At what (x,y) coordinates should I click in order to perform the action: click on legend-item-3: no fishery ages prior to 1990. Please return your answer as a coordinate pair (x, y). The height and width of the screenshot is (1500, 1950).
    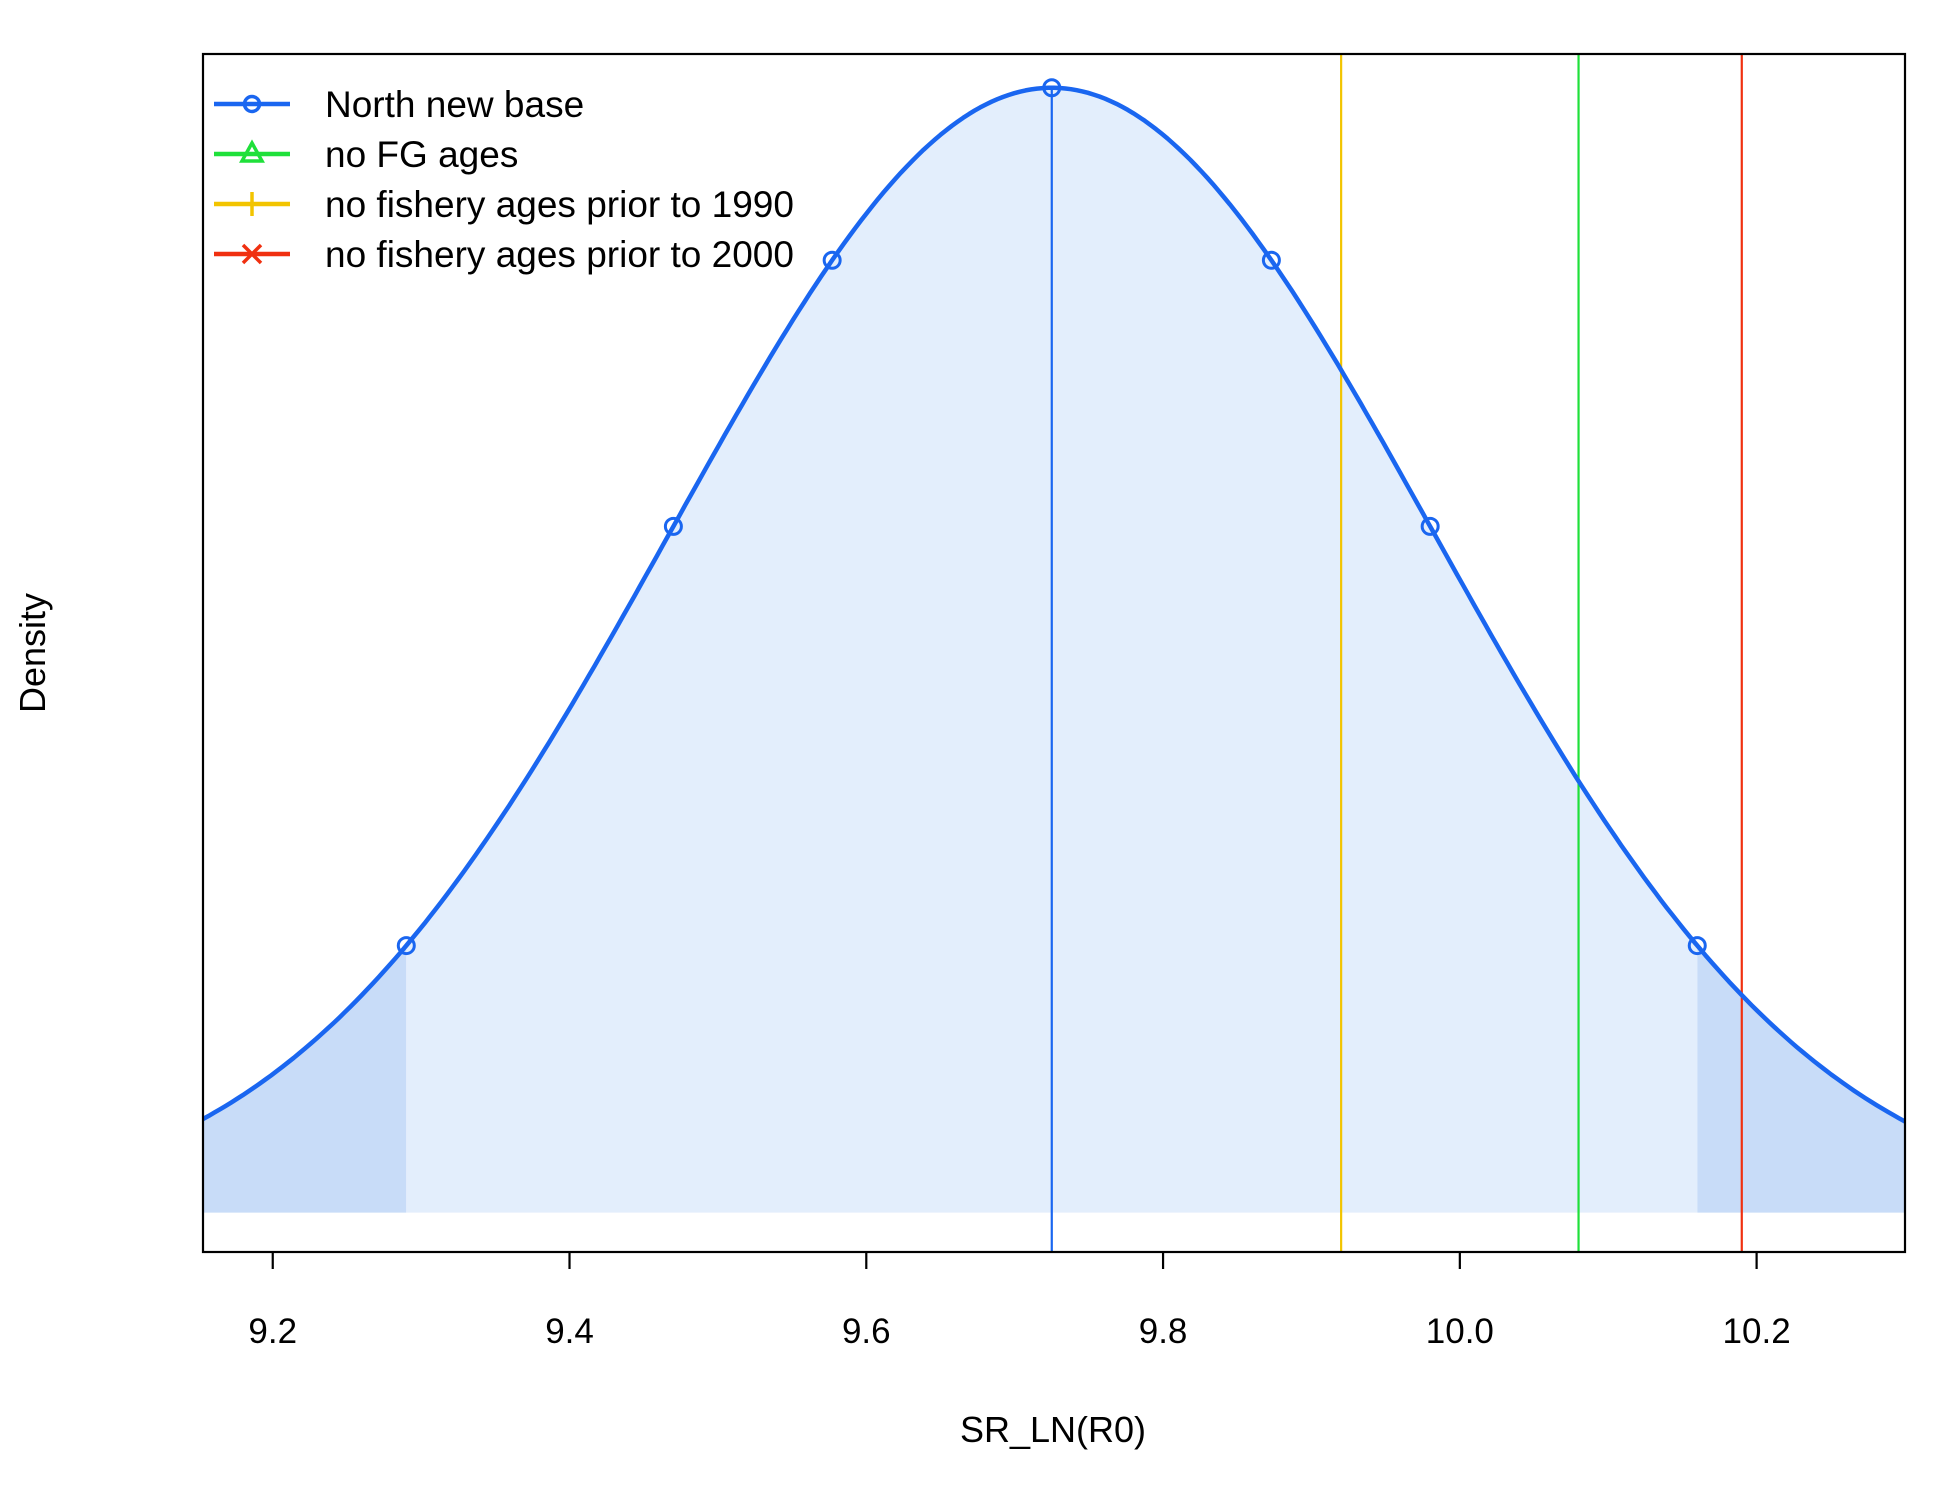
    Looking at the image, I should click on (504, 204).